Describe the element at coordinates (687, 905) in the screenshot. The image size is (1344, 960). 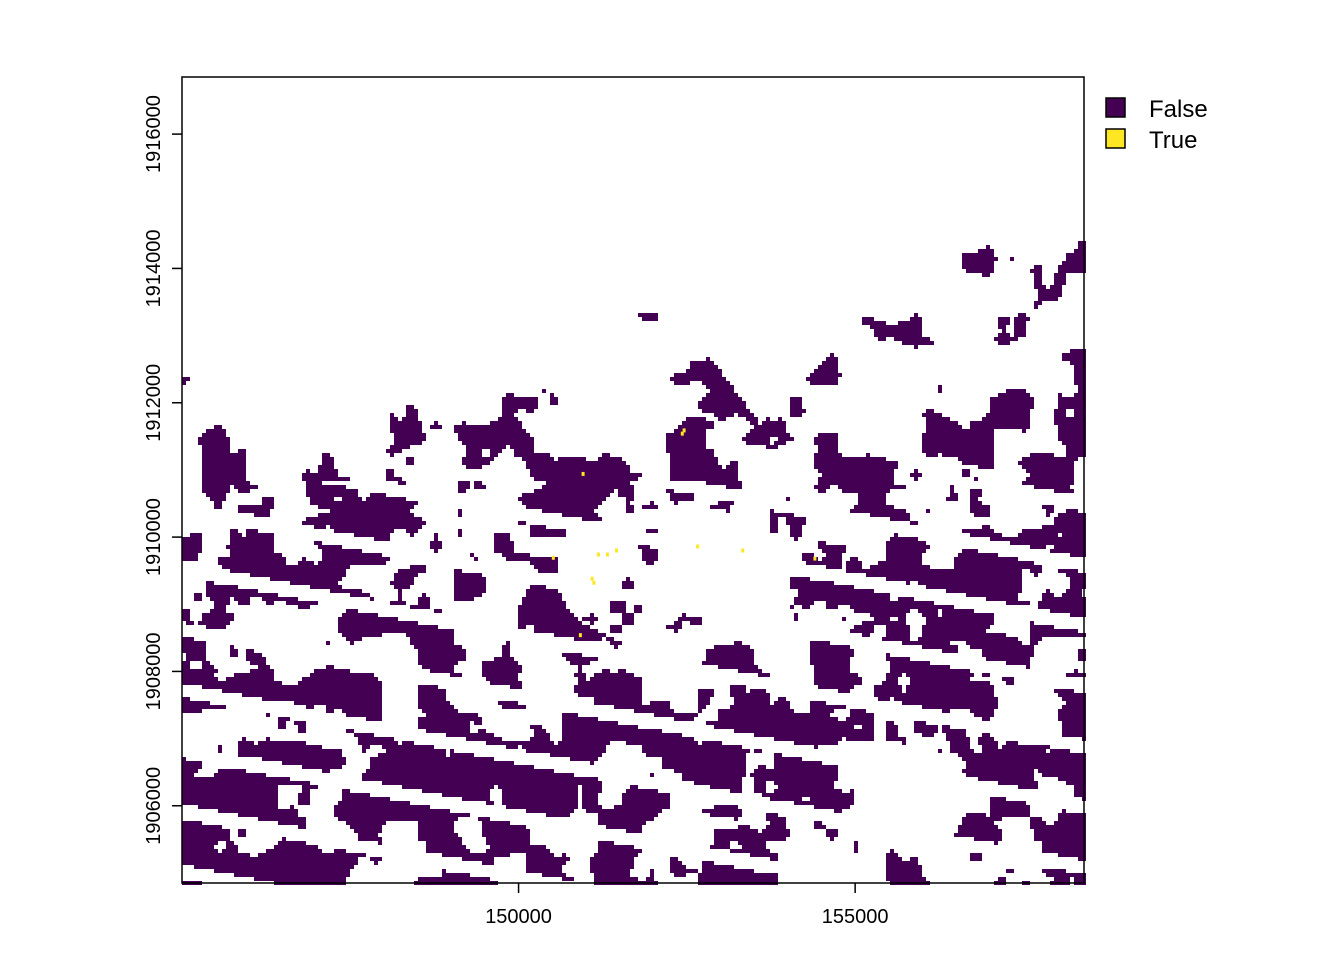
I see `x-axis: 150000 155000` at that location.